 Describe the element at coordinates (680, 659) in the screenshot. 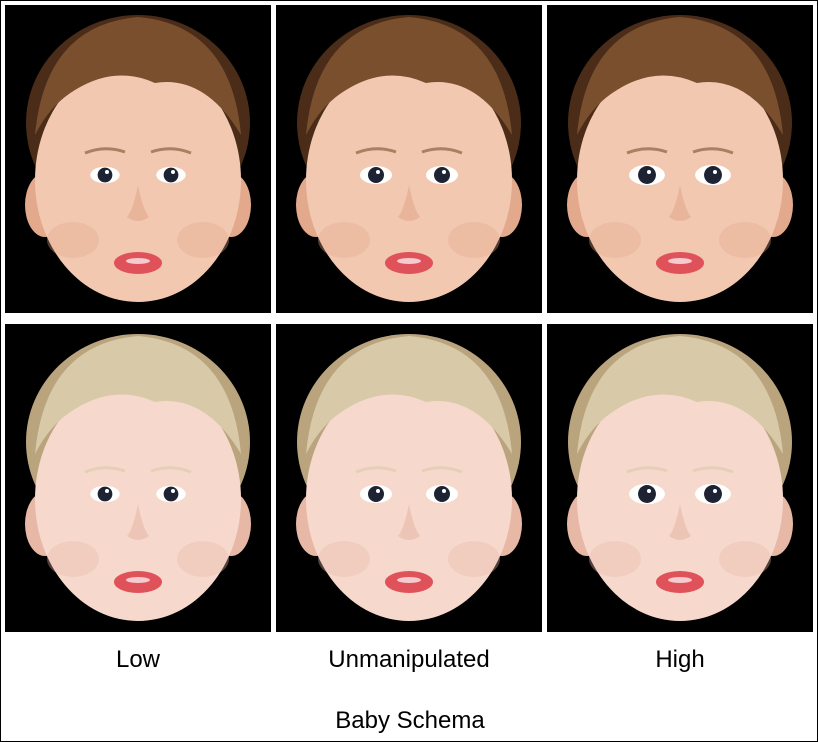

I see `column-label: High` at that location.